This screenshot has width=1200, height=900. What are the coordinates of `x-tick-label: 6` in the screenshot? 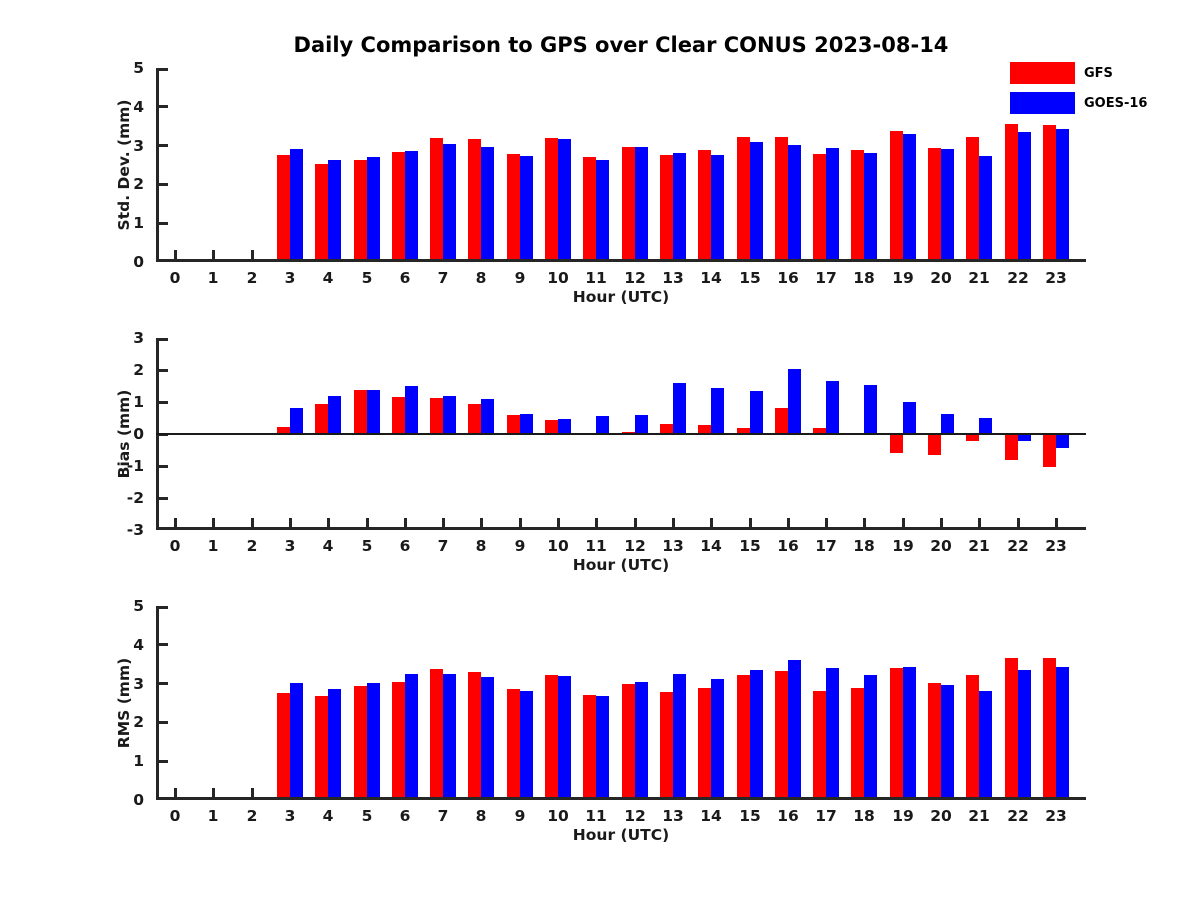 It's located at (405, 816).